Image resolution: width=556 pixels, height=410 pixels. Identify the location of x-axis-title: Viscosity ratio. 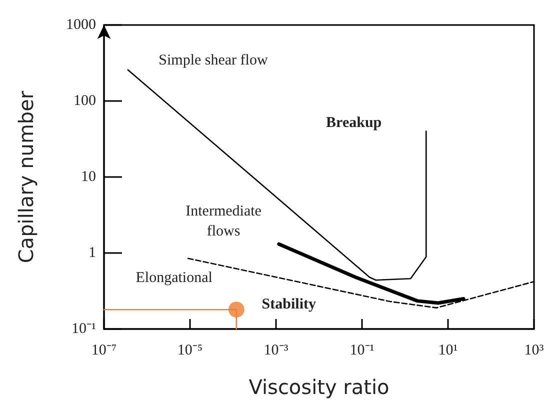
(319, 387).